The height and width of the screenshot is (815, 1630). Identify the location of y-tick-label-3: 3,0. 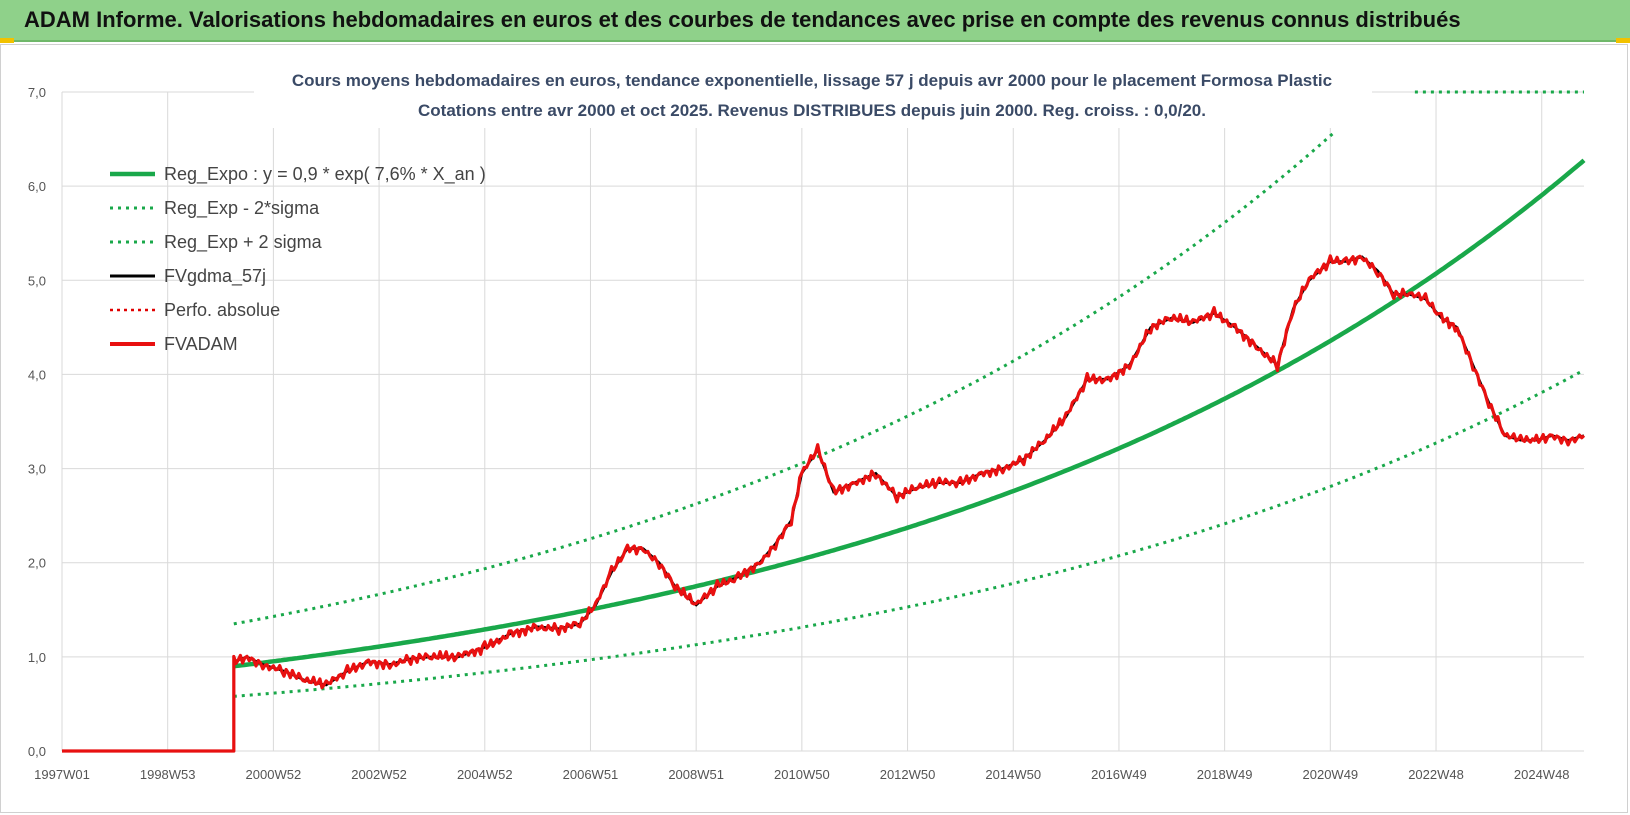
(37, 469).